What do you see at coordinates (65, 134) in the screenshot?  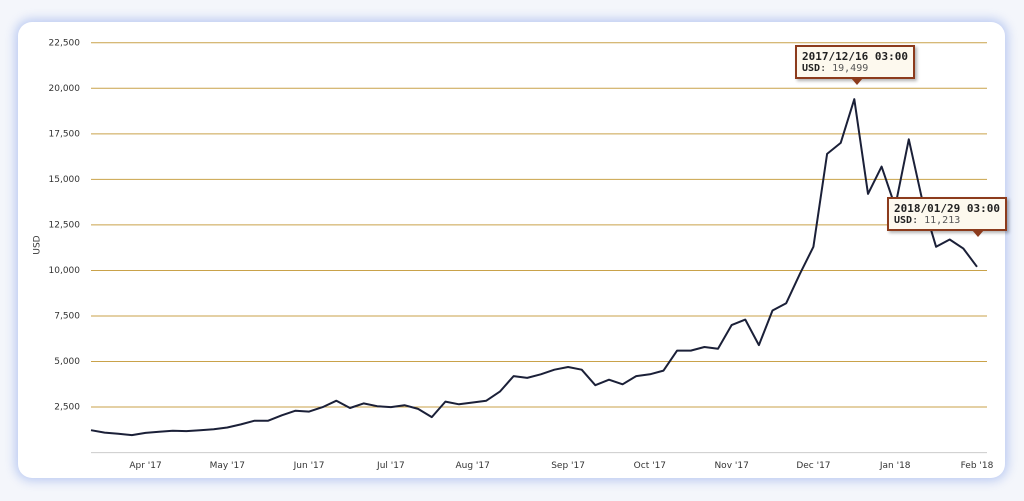 I see `y-tick-label: 17,500` at bounding box center [65, 134].